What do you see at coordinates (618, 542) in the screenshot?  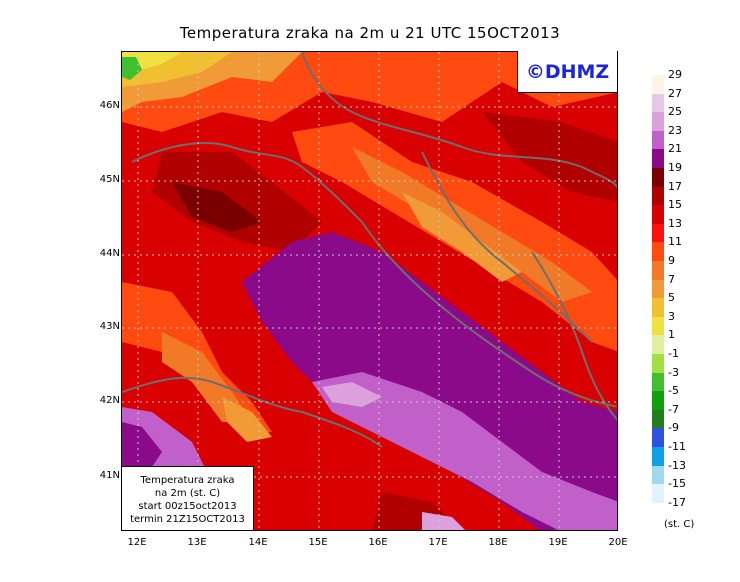 I see `x-tick-20e: 20E` at bounding box center [618, 542].